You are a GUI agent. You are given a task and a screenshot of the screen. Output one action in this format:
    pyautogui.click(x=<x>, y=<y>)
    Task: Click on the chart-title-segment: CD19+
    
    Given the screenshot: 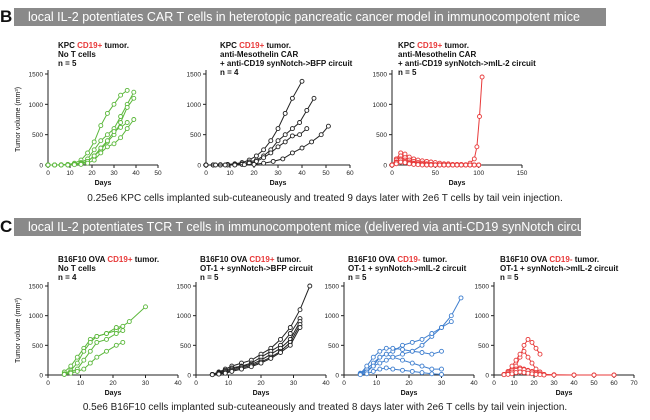 What is the action you would take?
    pyautogui.click(x=119, y=259)
    